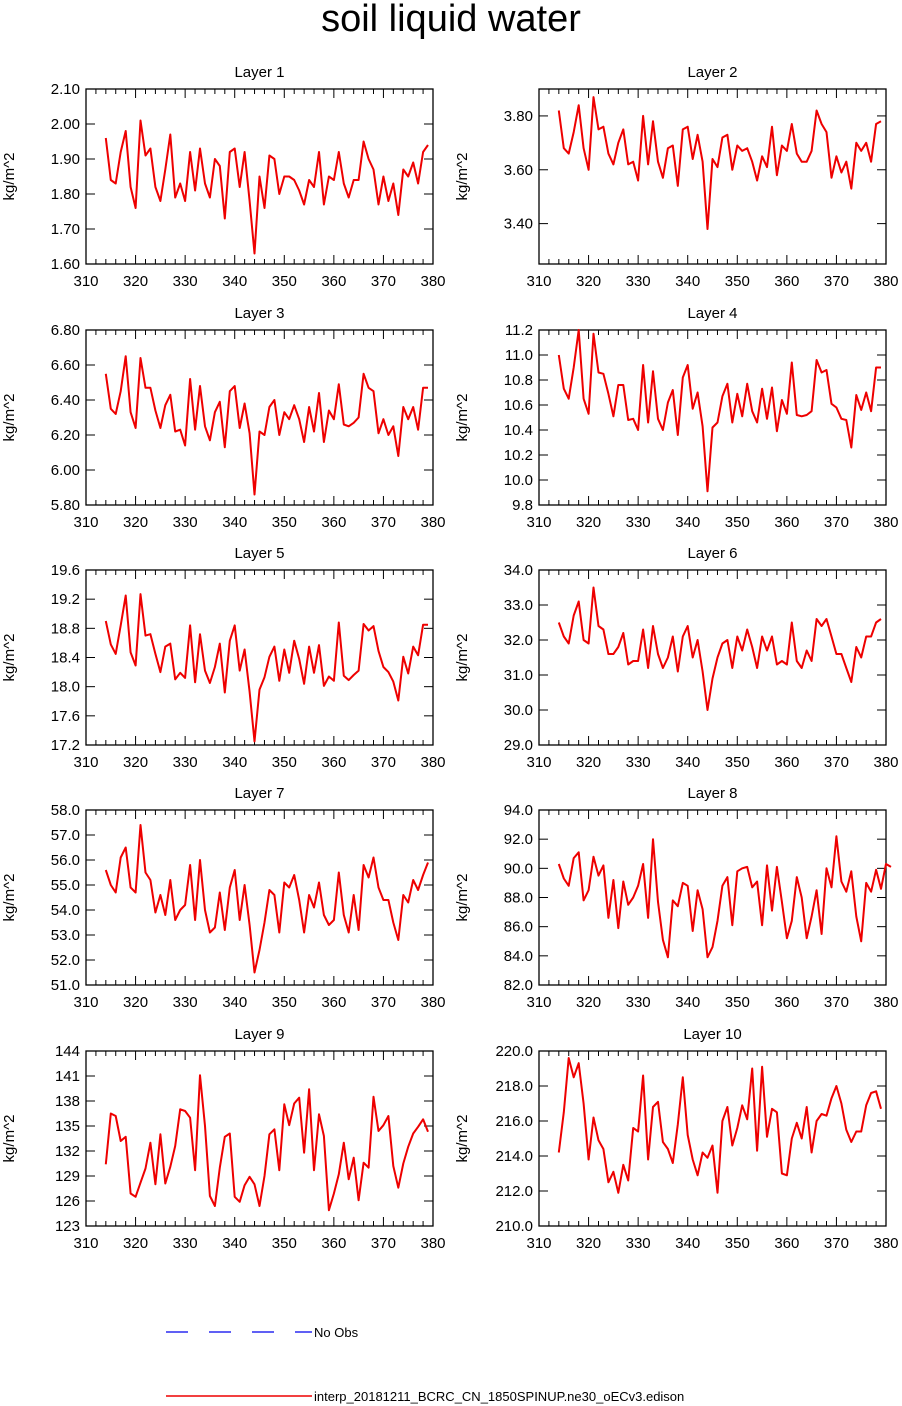 Image resolution: width=902 pixels, height=1406 pixels. I want to click on chart-title: Layer 5, so click(259, 553).